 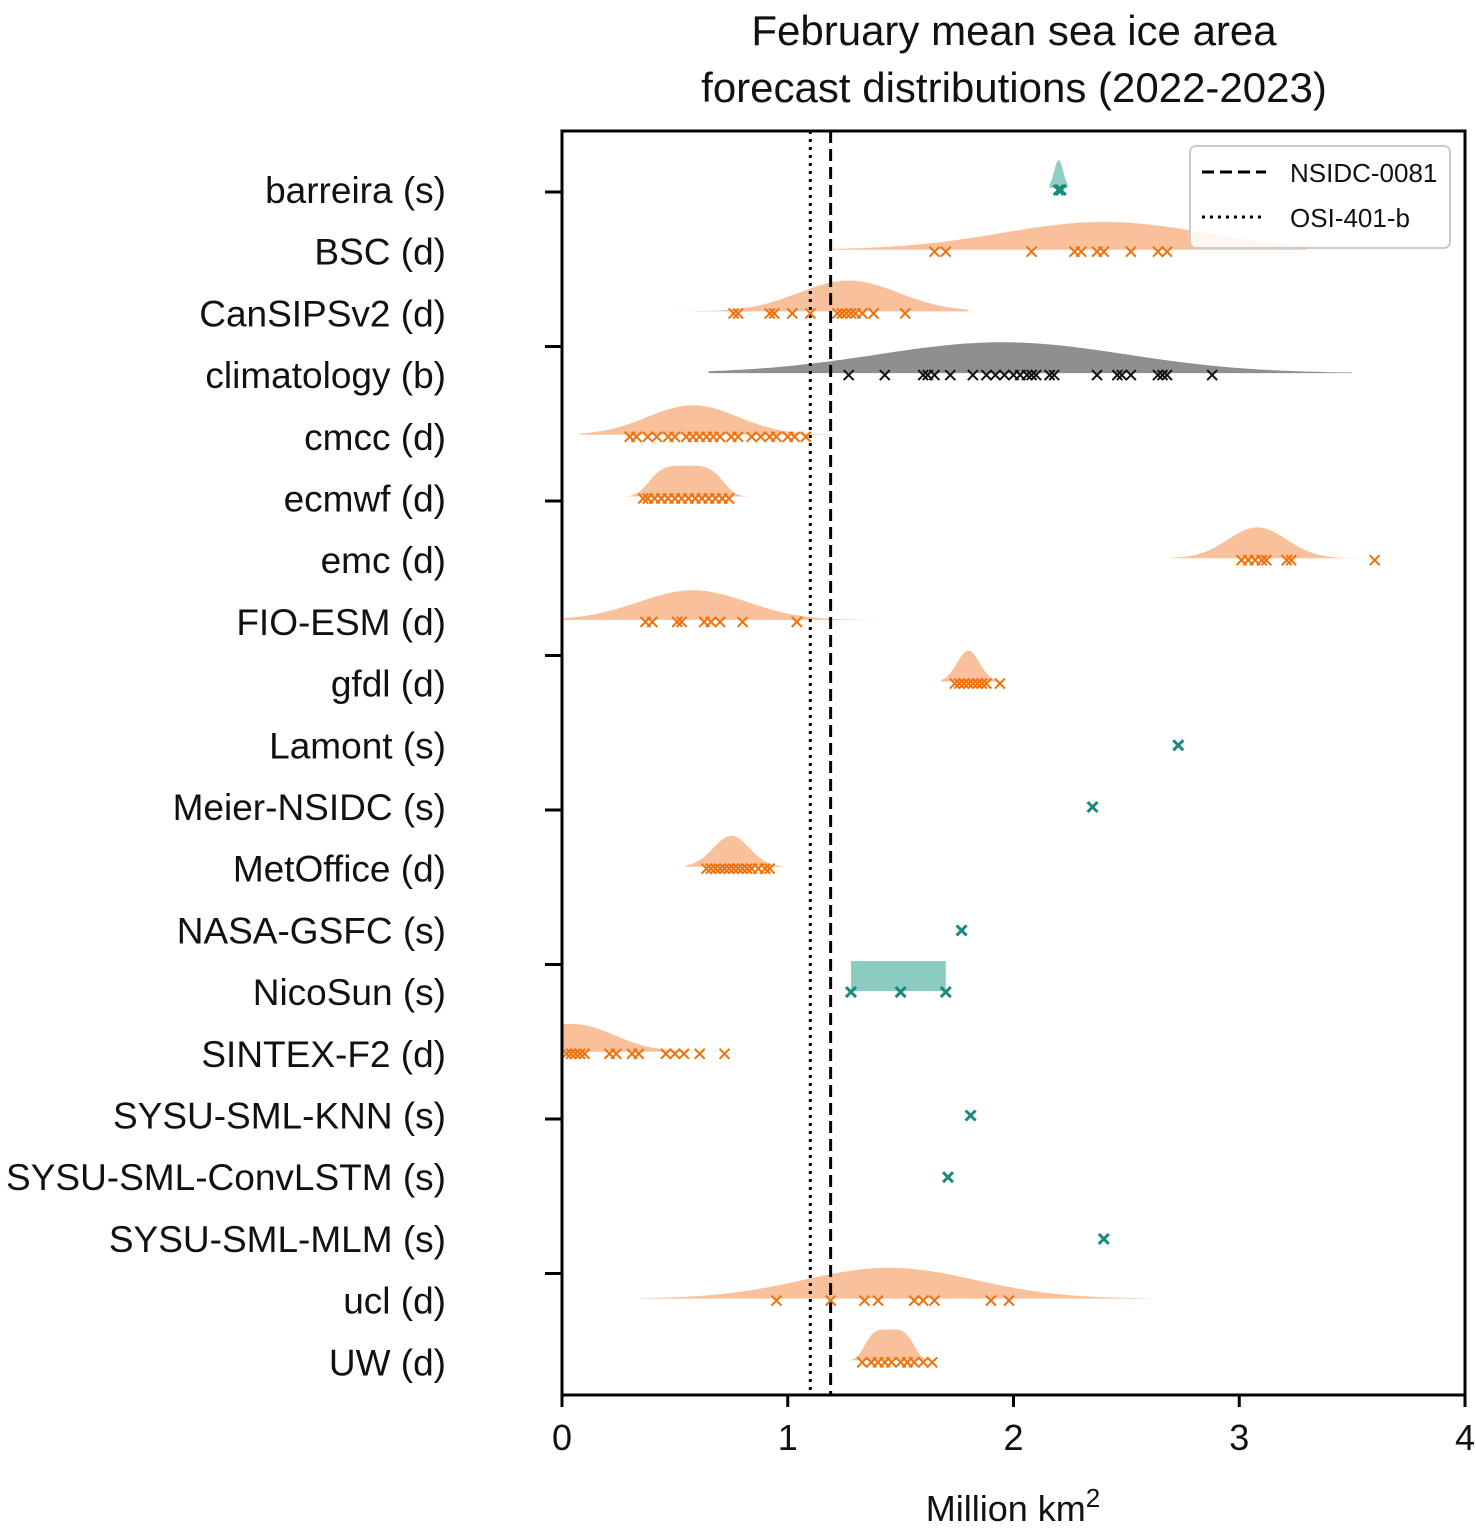 I want to click on x-axis-label: Million km2, so click(x=1013, y=1506).